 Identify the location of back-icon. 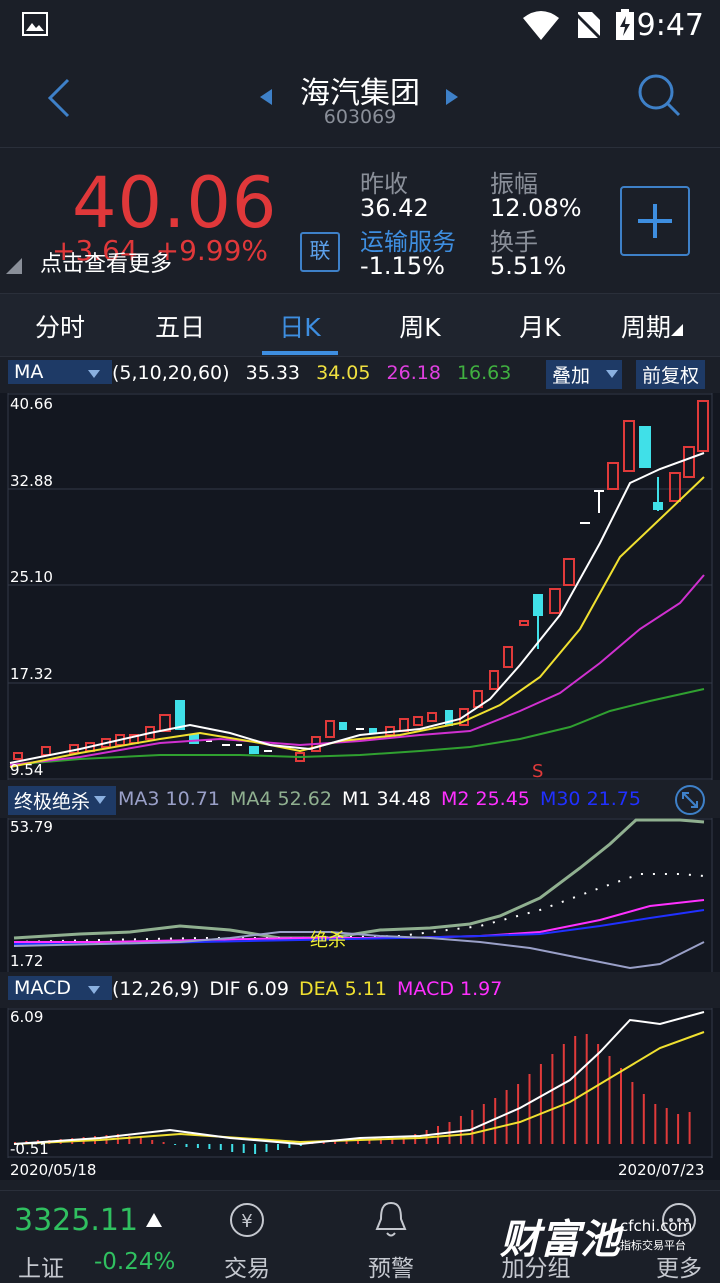
(59, 98).